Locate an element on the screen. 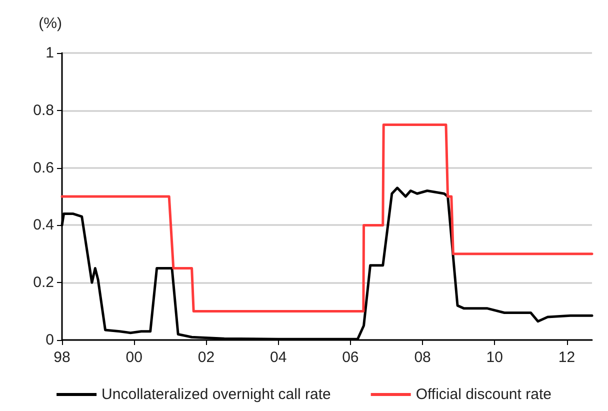 Image resolution: width=608 pixels, height=411 pixels. legend-label: Official discount rate is located at coordinates (484, 394).